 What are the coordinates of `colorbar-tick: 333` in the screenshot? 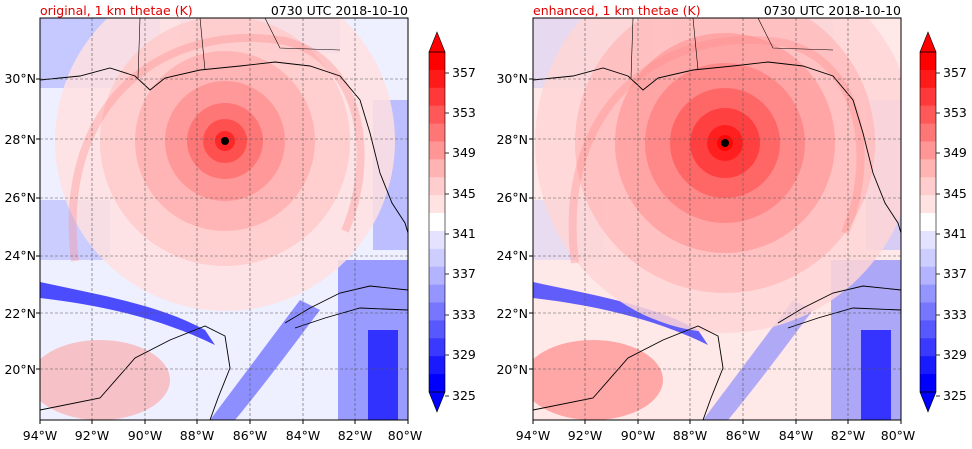 It's located at (955, 314).